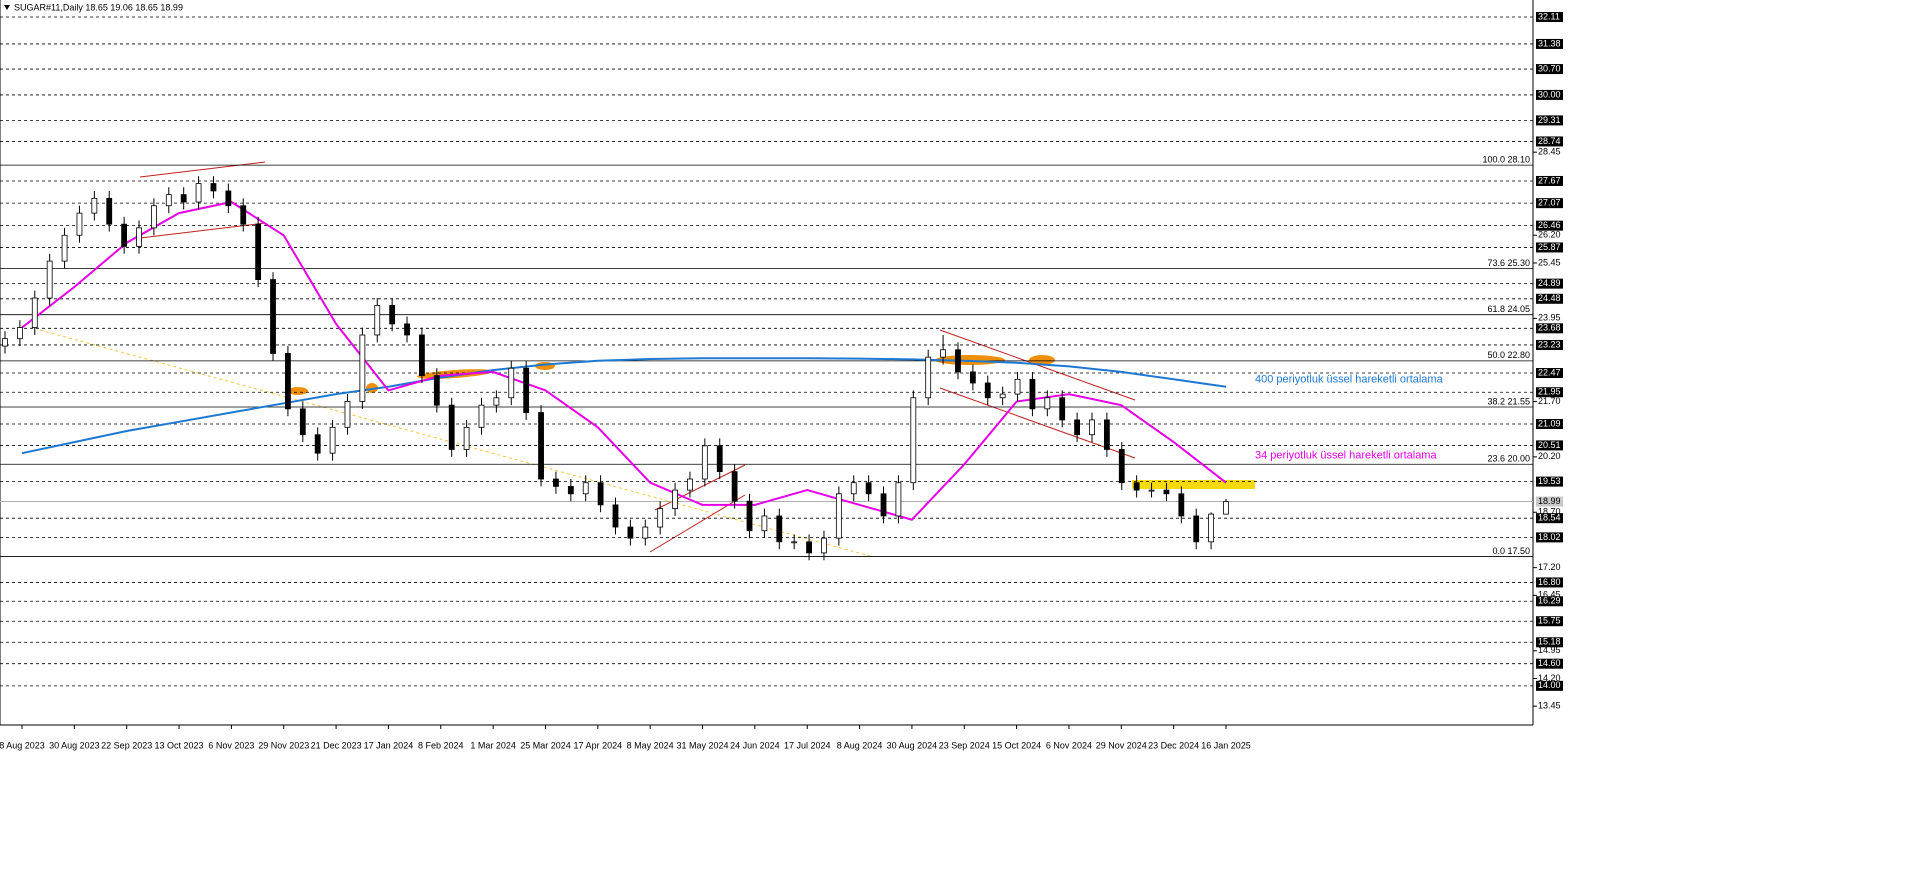 The height and width of the screenshot is (893, 1916). What do you see at coordinates (1549, 392) in the screenshot?
I see `level-label: 21.95` at bounding box center [1549, 392].